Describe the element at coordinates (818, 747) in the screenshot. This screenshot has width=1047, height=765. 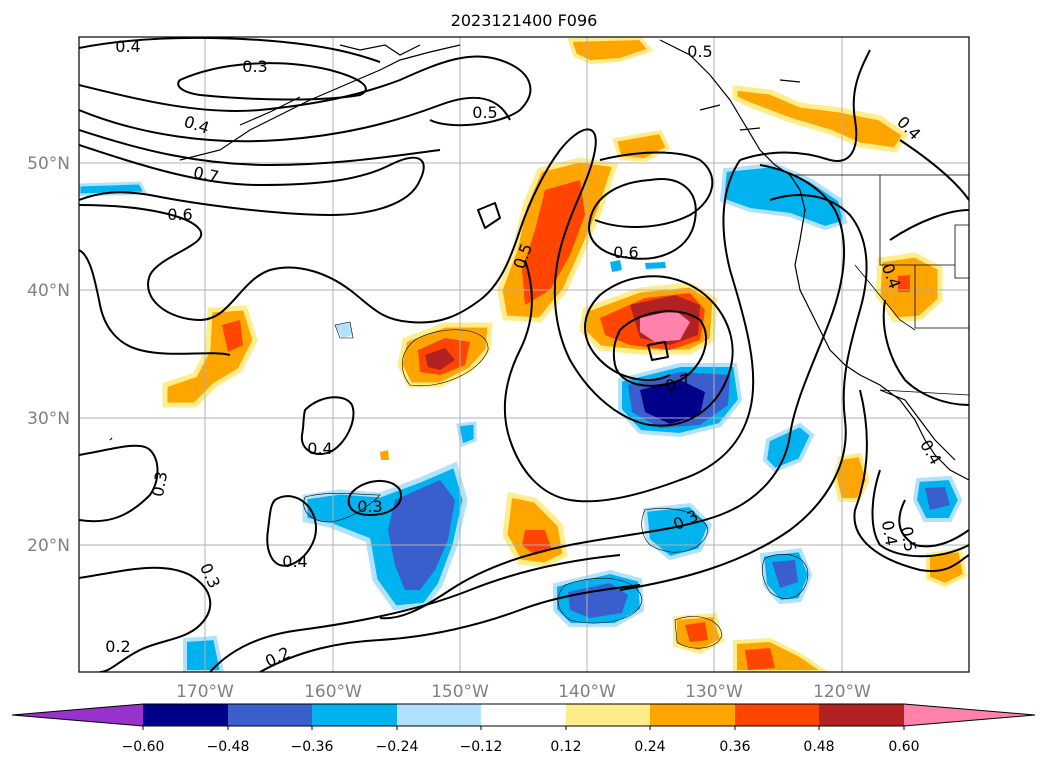
I see `colorbar-tick-label: 0.48` at that location.